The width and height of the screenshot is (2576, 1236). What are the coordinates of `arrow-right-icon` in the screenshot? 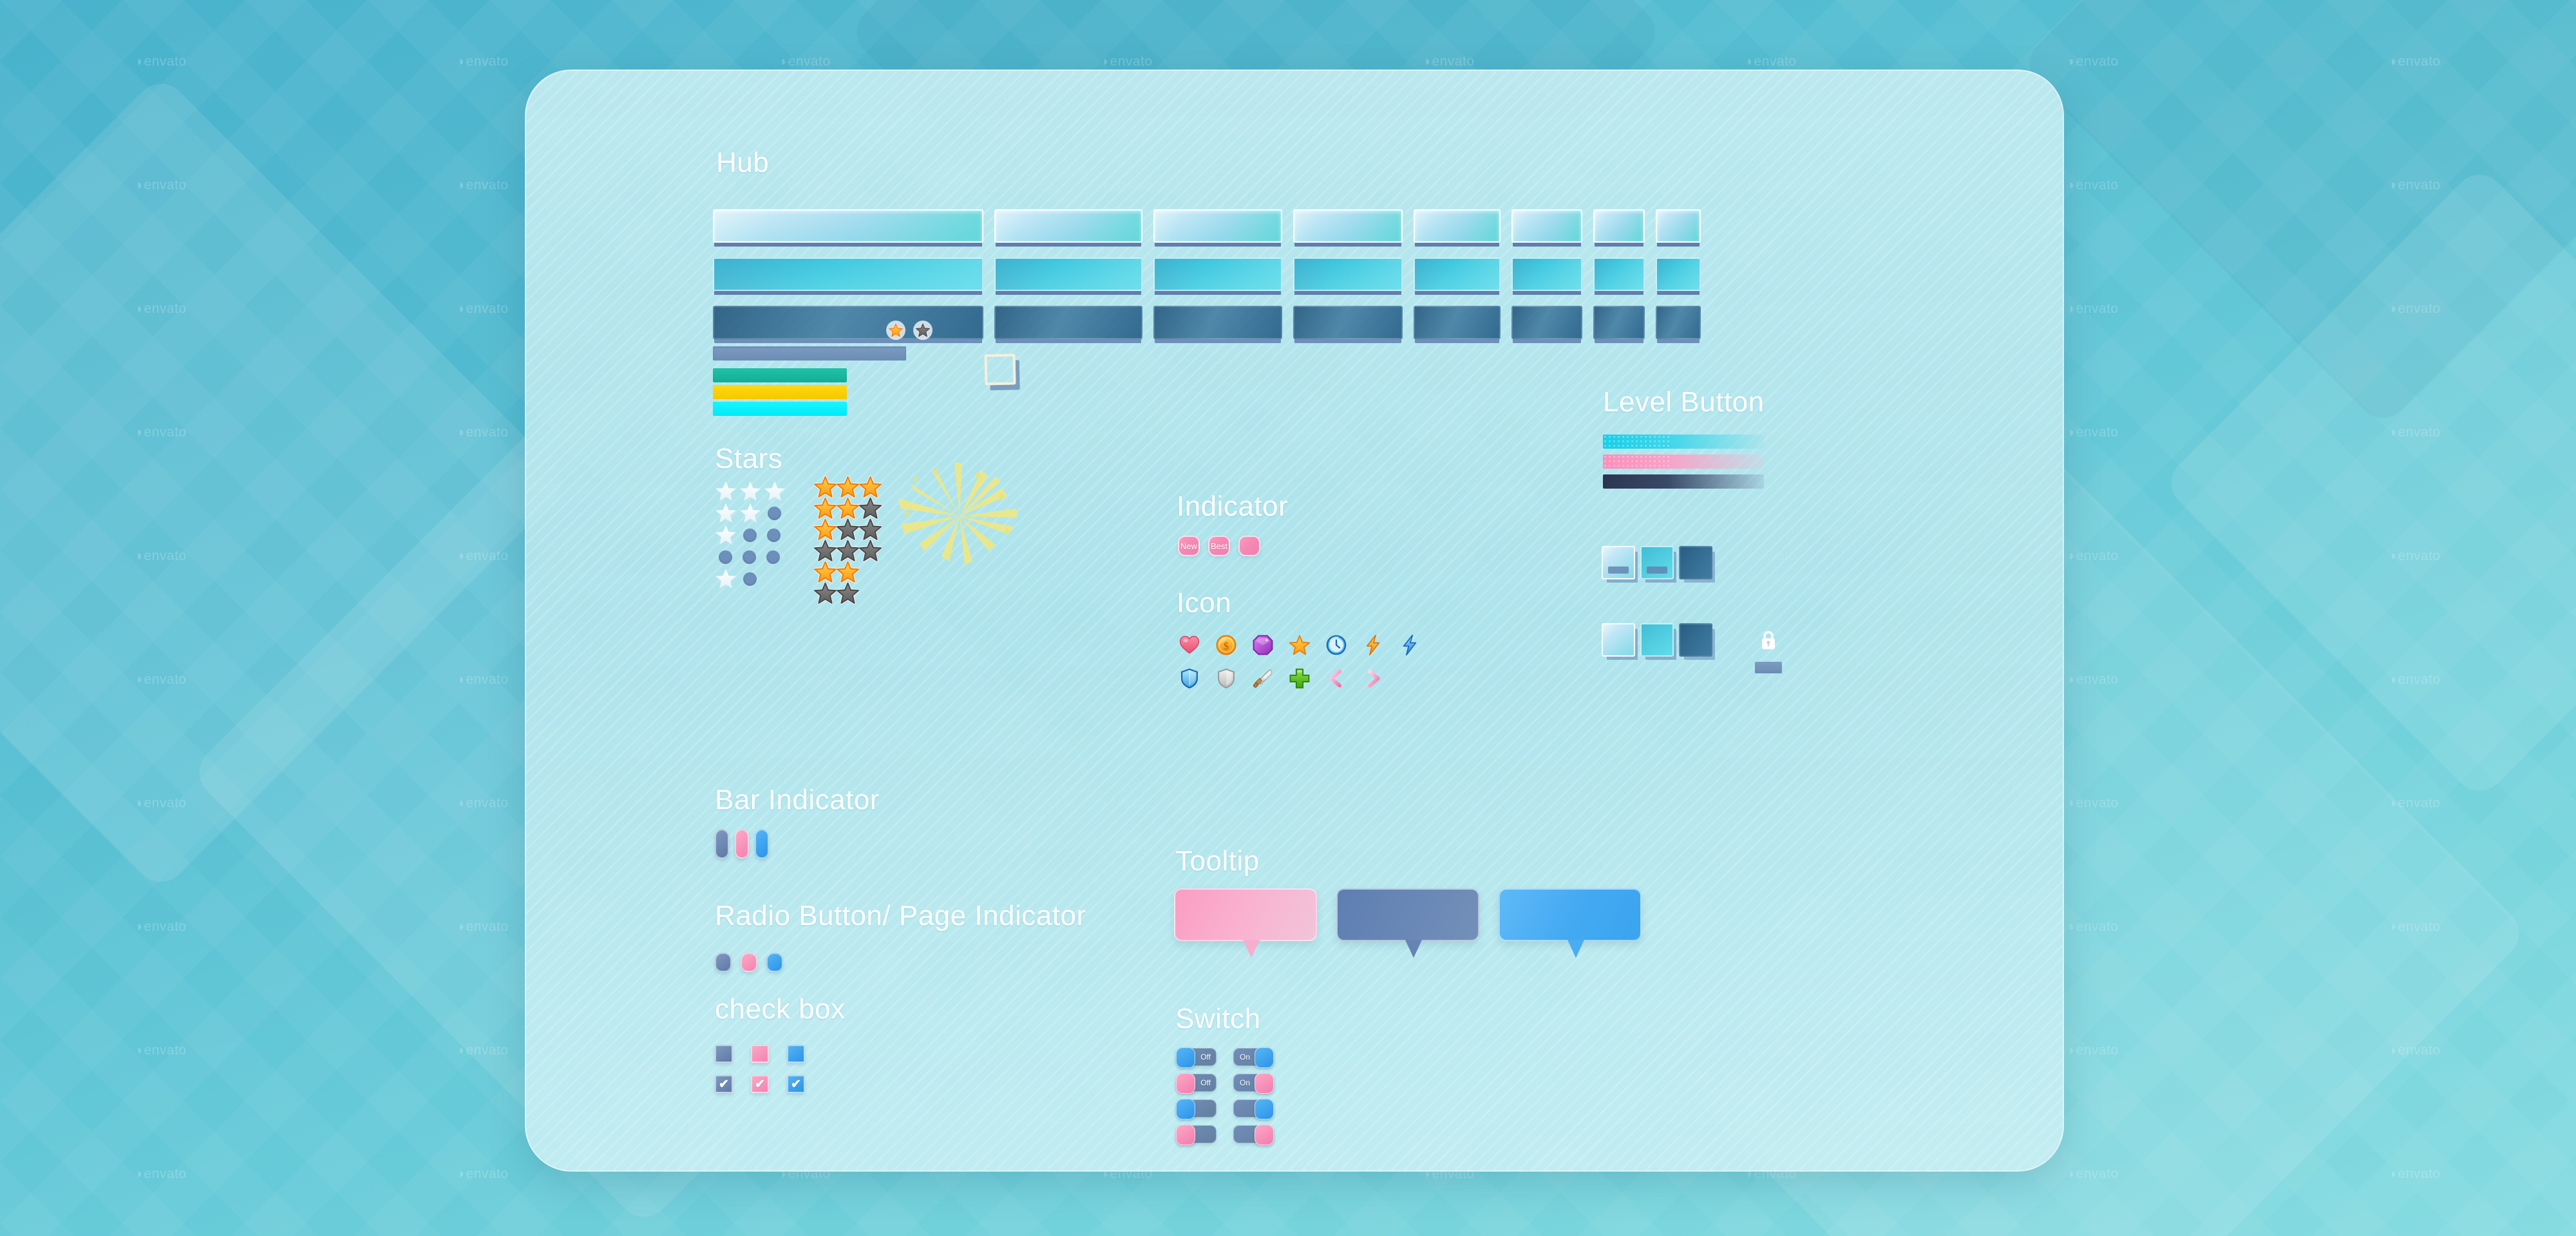 It's located at (1373, 678).